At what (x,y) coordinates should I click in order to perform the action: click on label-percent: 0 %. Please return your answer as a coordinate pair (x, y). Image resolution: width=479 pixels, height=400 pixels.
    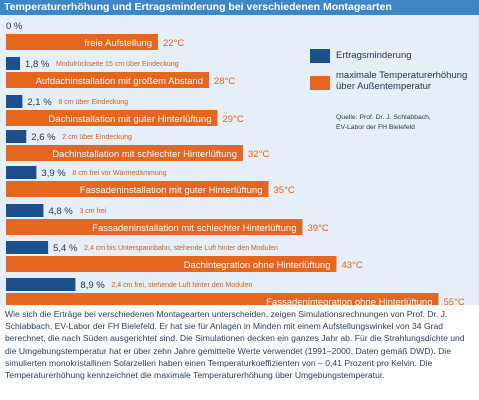
    Looking at the image, I should click on (14, 26).